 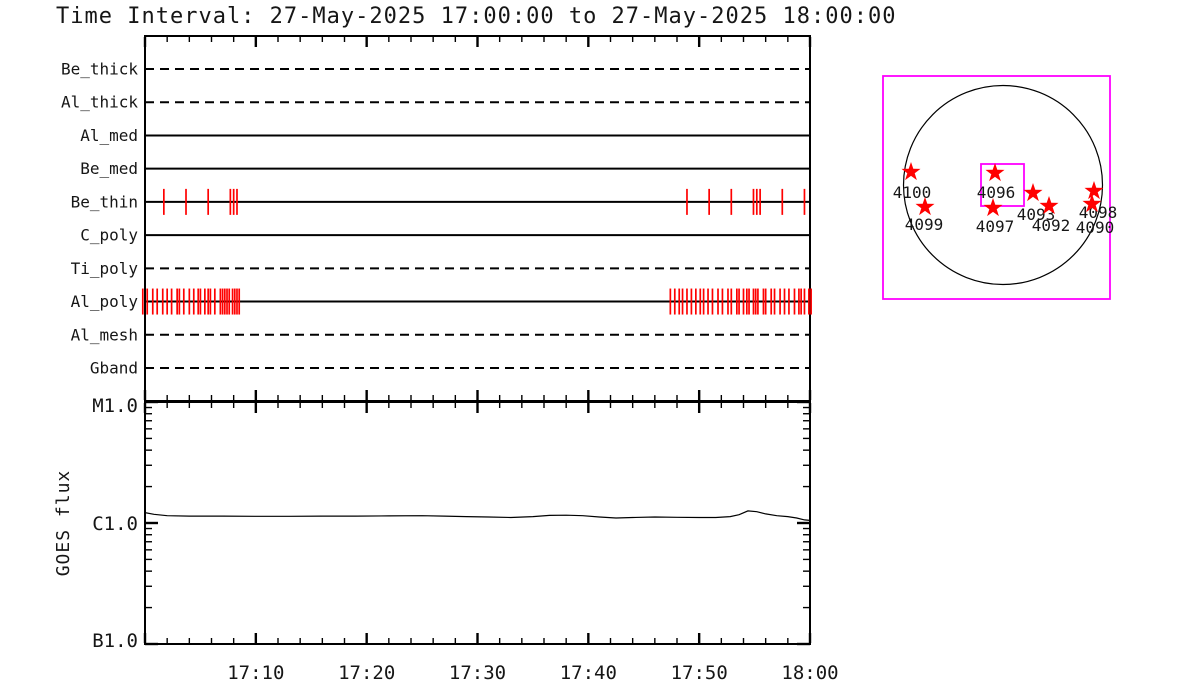 What do you see at coordinates (114, 367) in the screenshot?
I see `channel-label-Gband: Gband` at bounding box center [114, 367].